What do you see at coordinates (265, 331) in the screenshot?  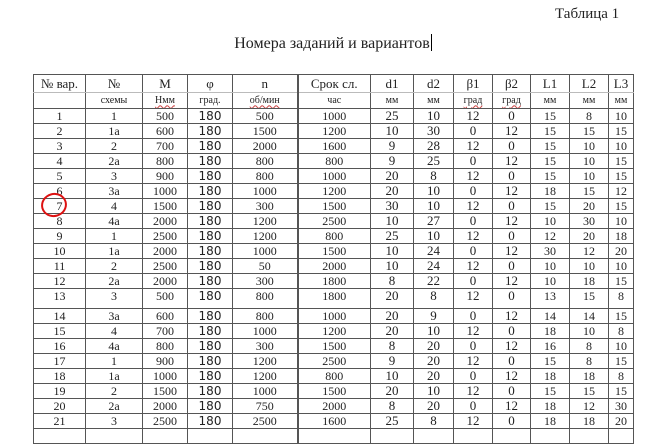 I see `table-cell: 1000` at bounding box center [265, 331].